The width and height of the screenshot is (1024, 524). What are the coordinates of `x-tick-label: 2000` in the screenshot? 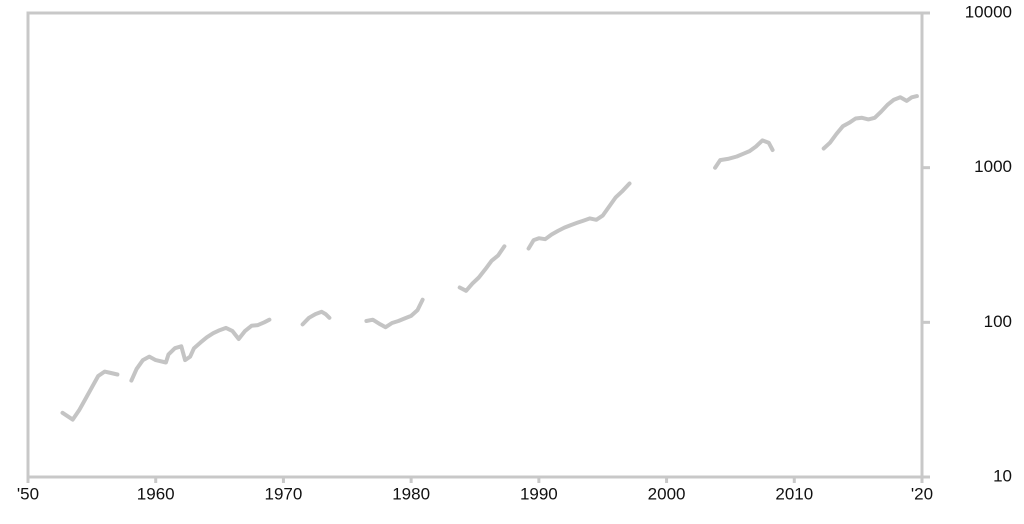 It's located at (667, 493).